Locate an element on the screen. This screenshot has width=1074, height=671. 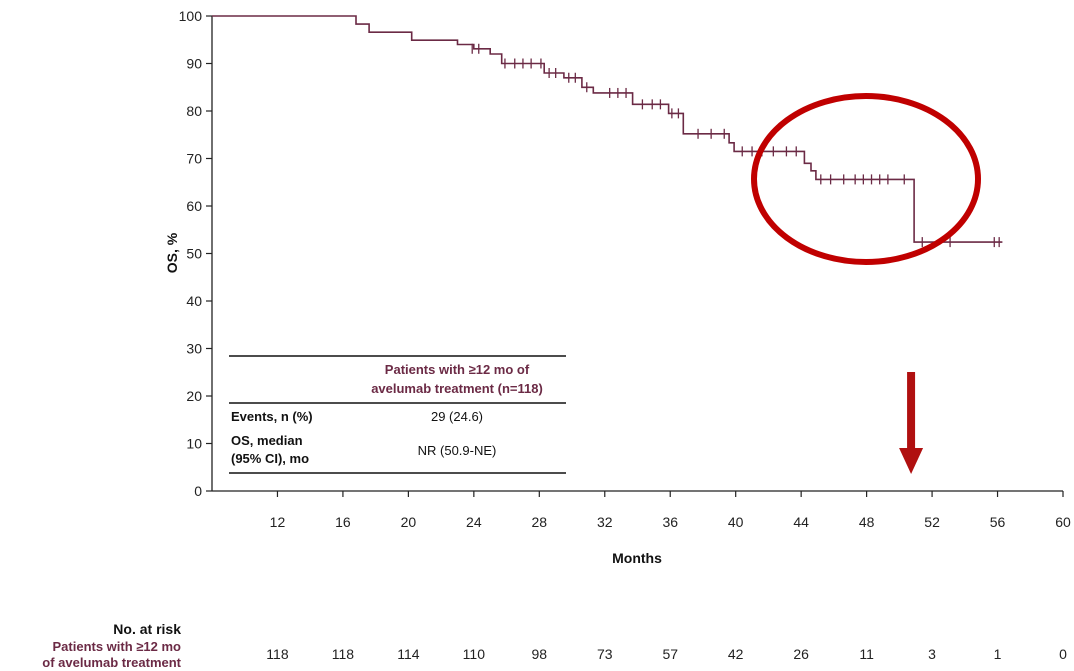
table-row2-value: NR (50.9-NE) is located at coordinates (457, 450).